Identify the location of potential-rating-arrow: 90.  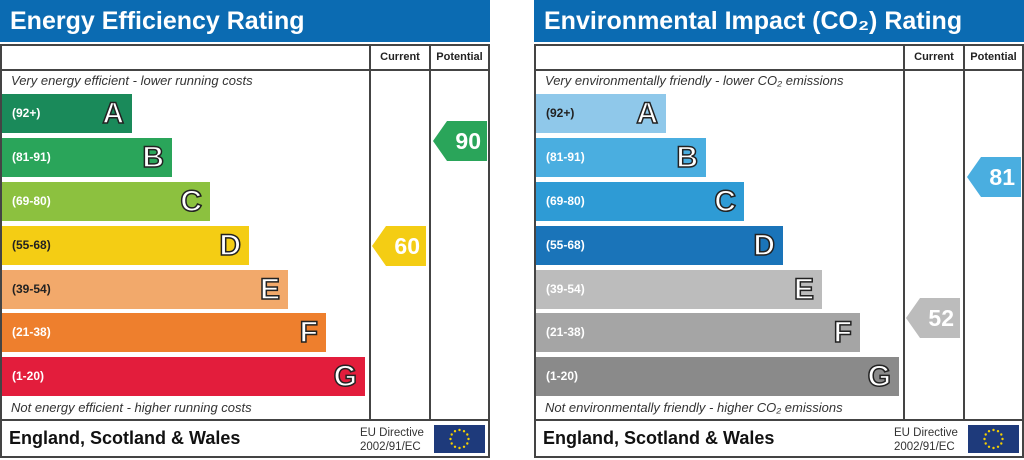
(460, 141).